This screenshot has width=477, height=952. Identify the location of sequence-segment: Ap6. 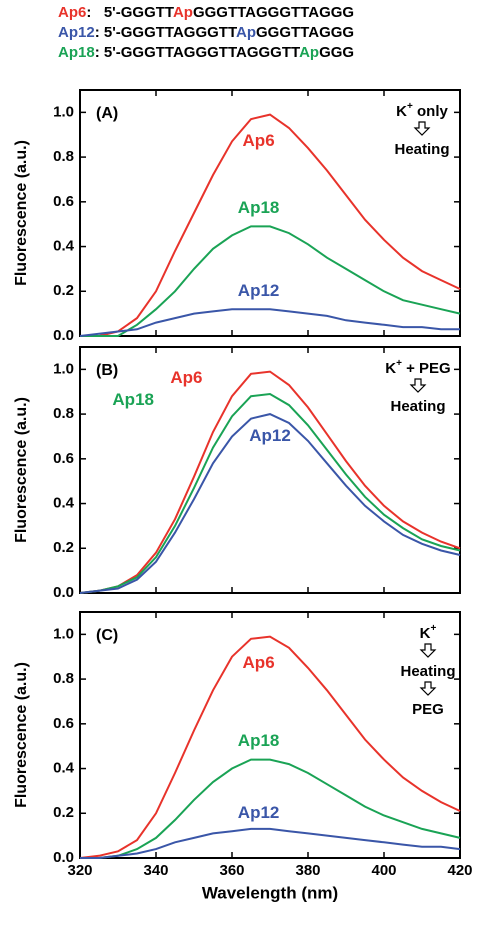
(72, 12).